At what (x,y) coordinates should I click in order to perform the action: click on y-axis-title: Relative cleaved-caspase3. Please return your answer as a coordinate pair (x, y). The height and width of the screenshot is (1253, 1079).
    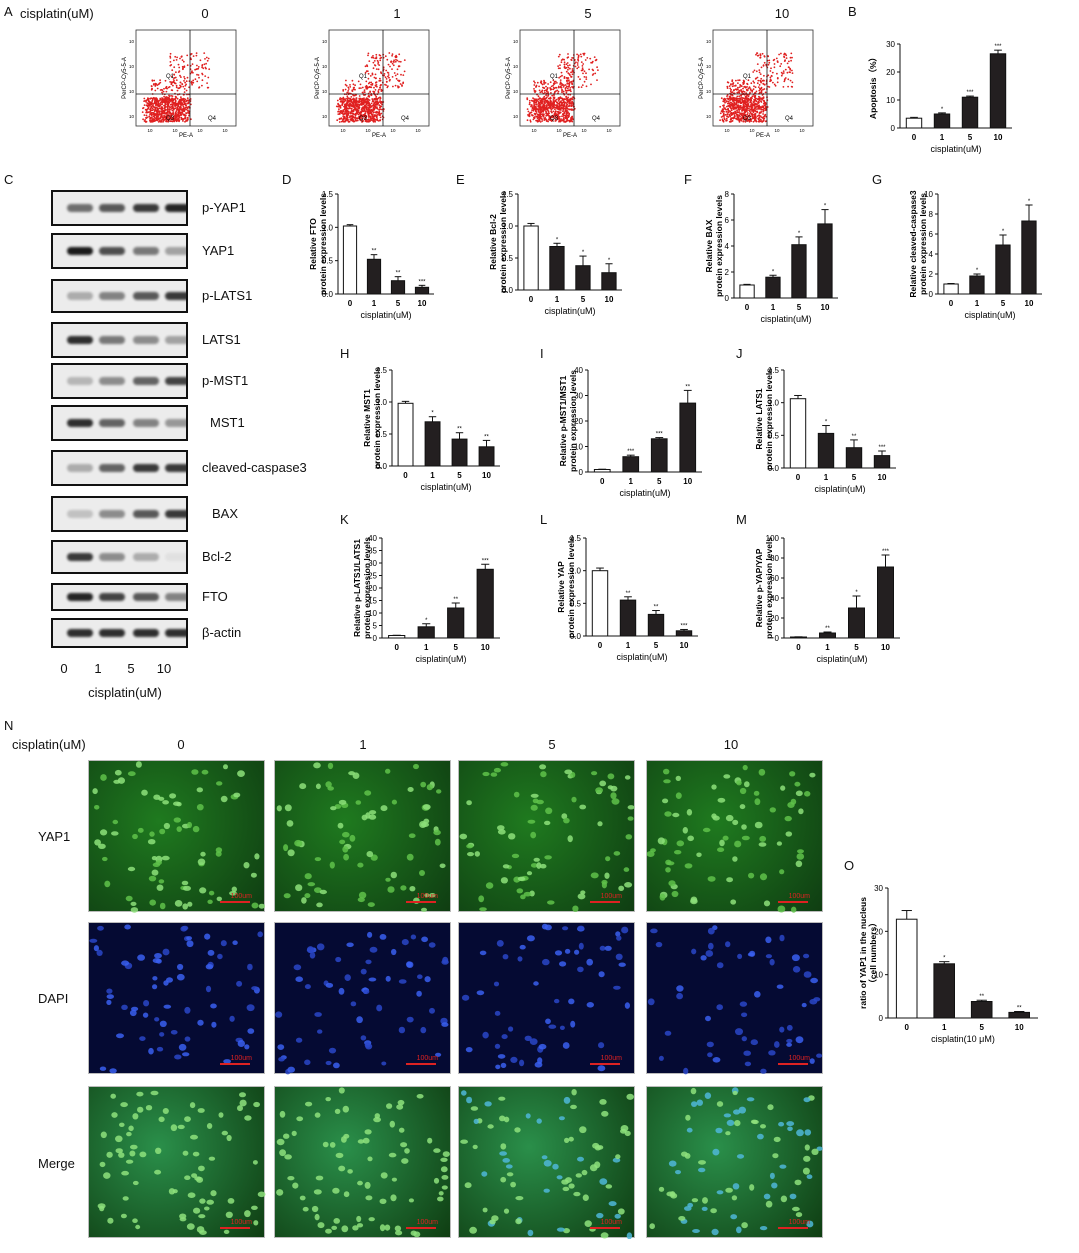
    Looking at the image, I should click on (913, 244).